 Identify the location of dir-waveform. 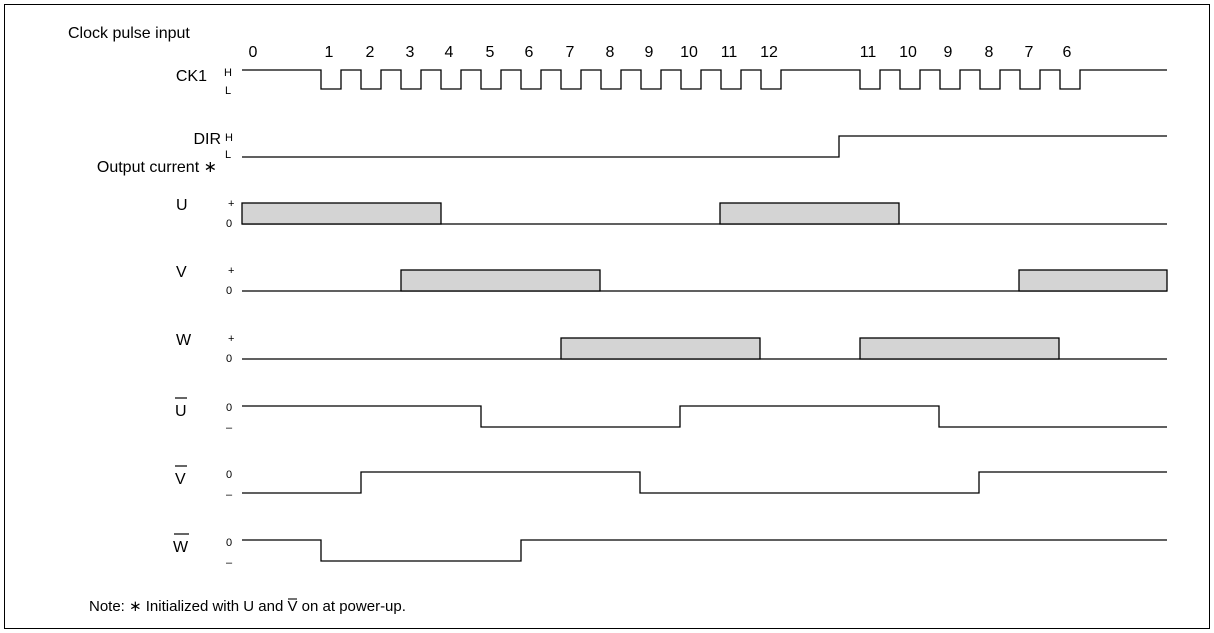
(704, 146).